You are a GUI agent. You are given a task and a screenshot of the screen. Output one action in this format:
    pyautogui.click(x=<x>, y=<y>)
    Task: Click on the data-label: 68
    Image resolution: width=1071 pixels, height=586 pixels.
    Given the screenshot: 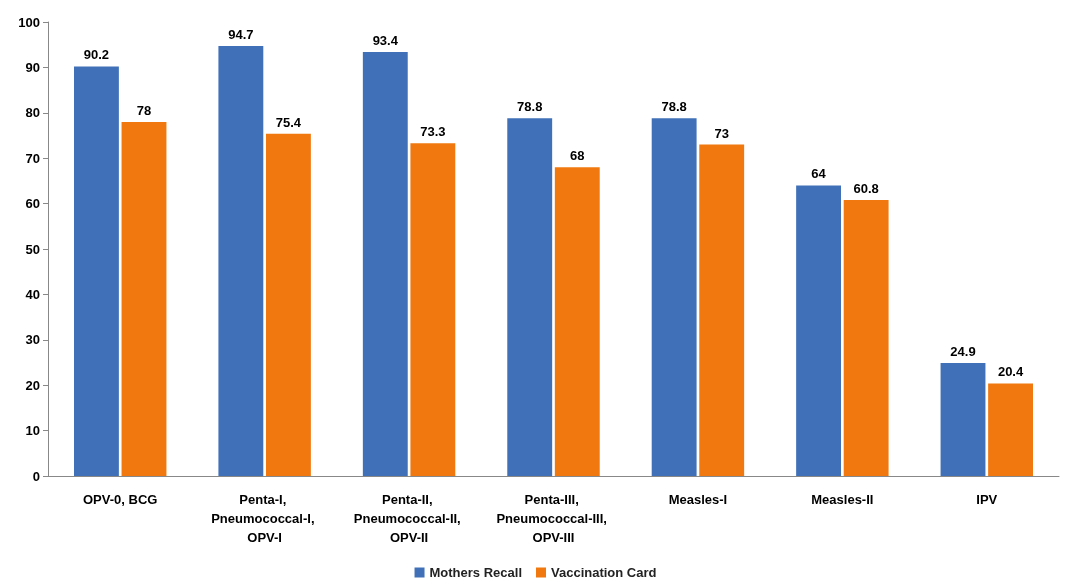 What is the action you would take?
    pyautogui.click(x=577, y=156)
    